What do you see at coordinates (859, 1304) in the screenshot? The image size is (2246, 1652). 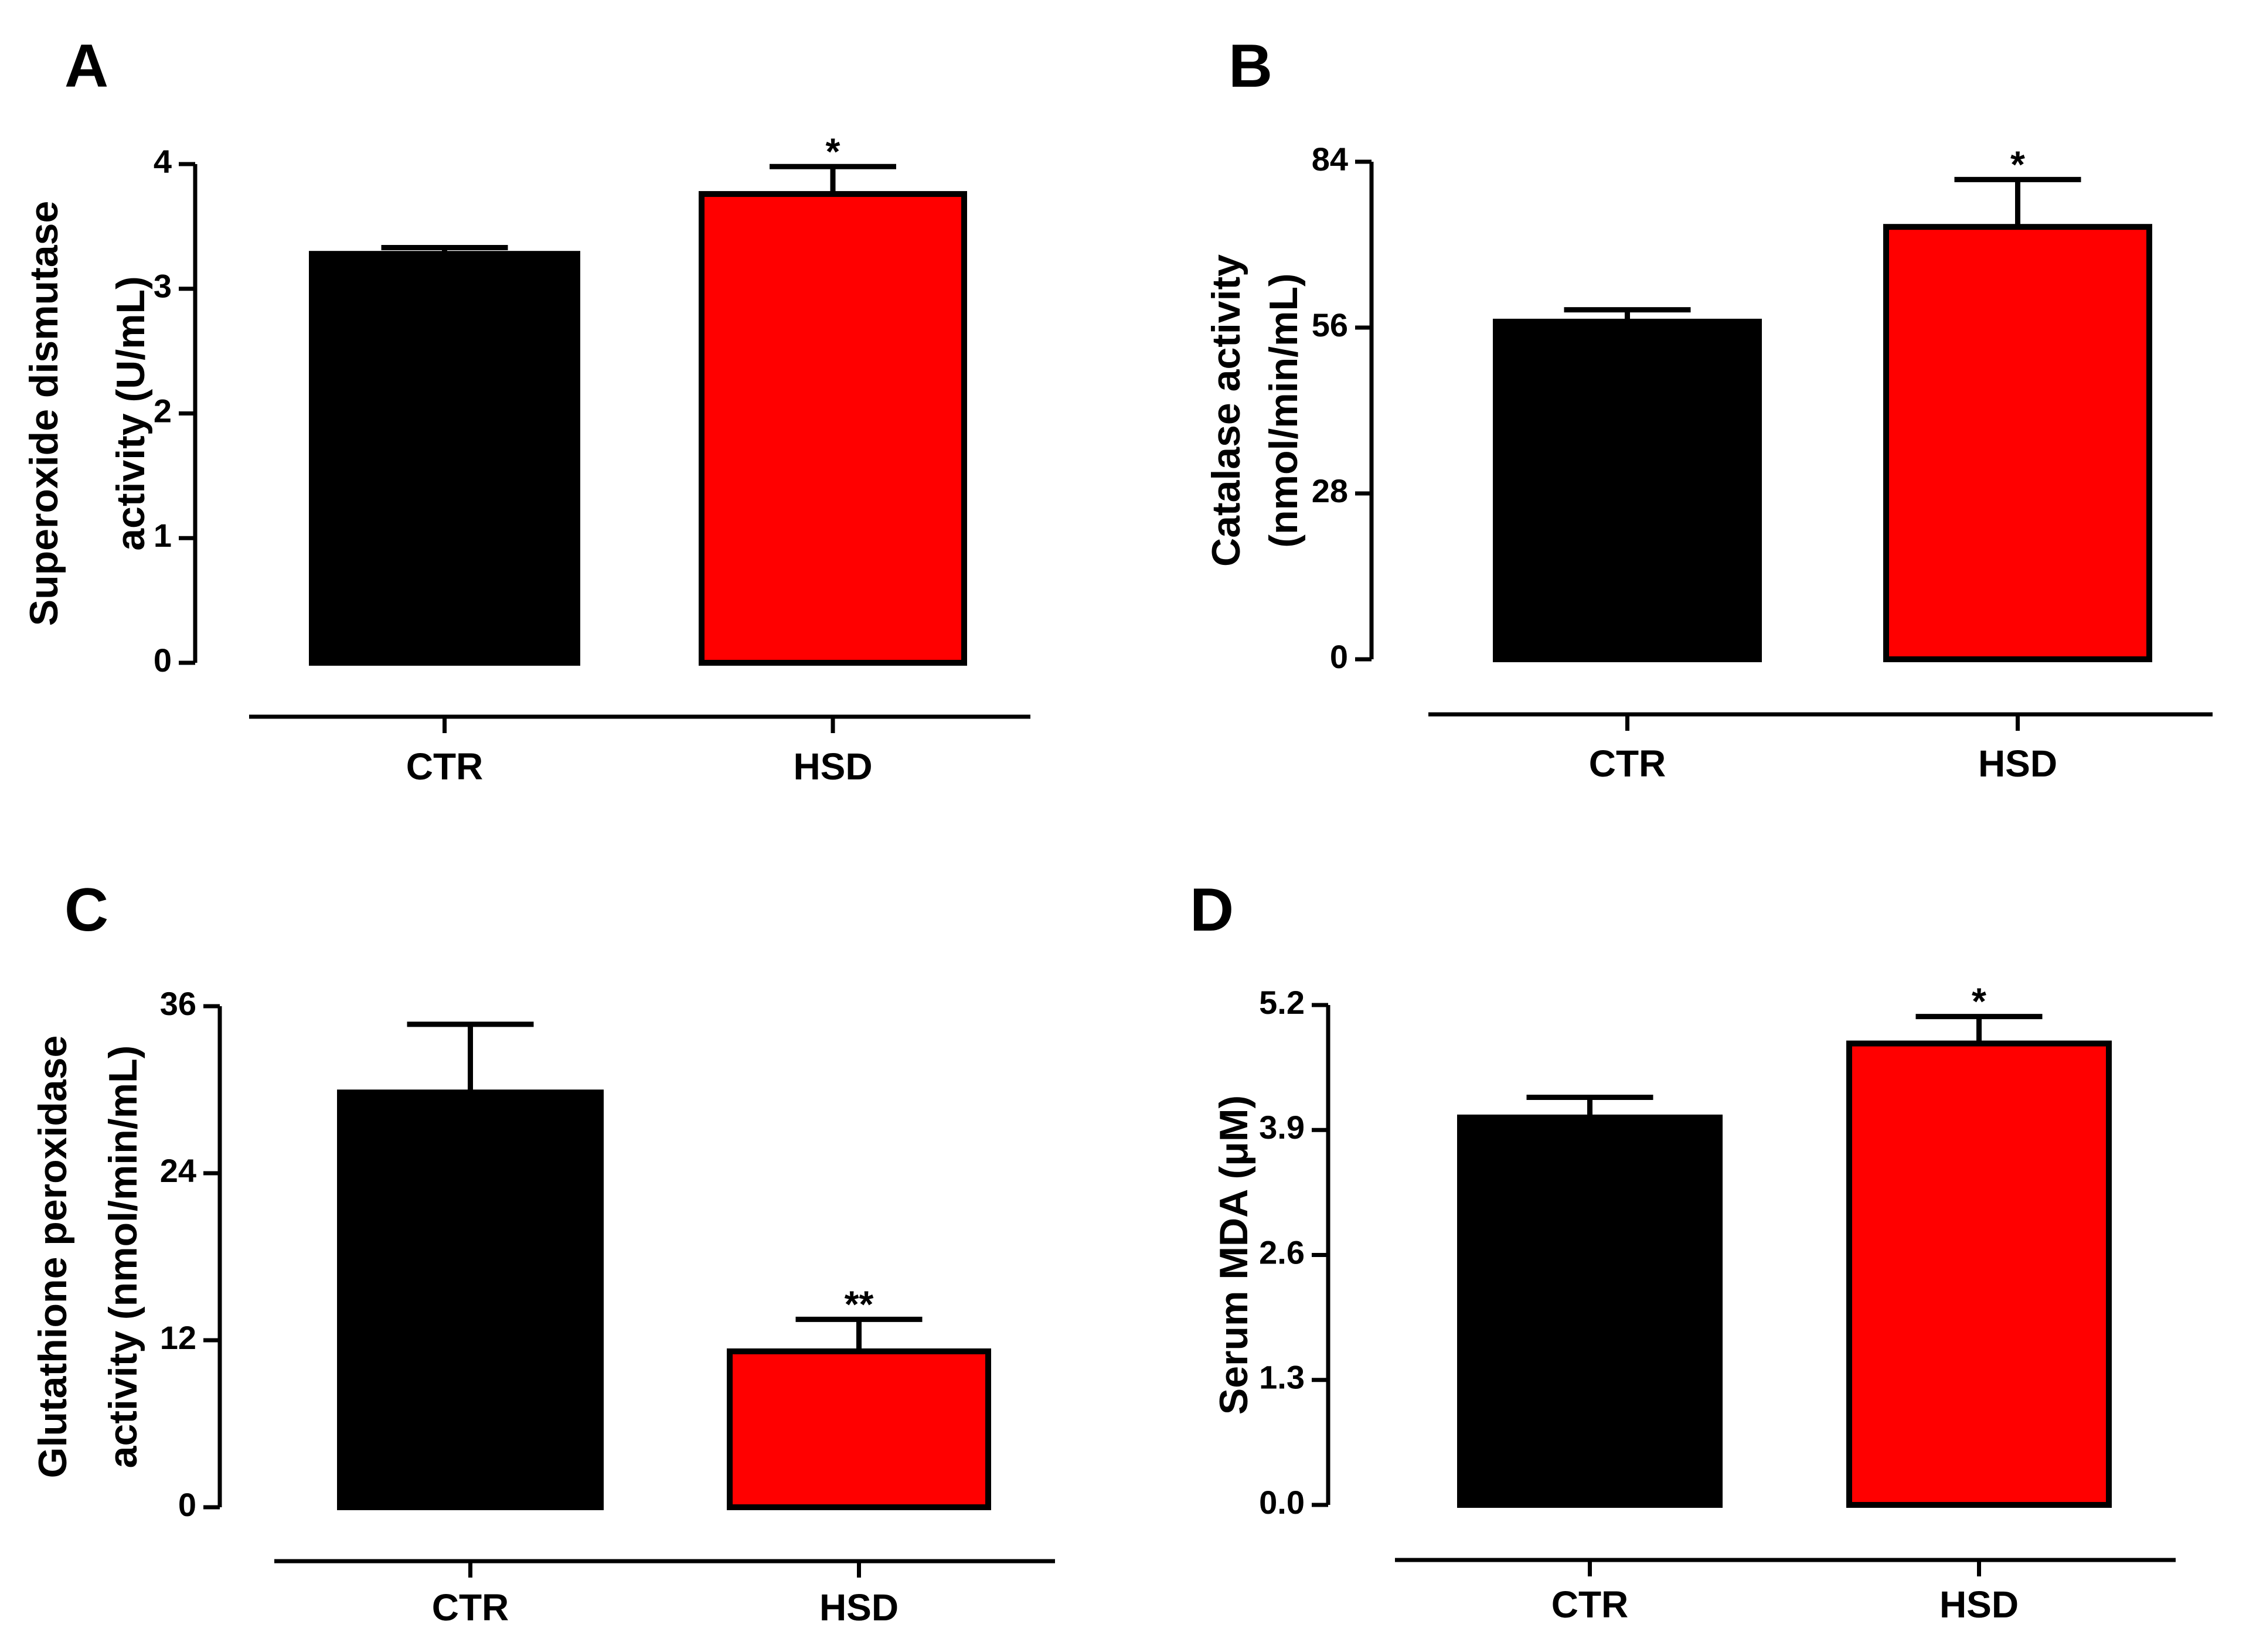 I see `significance-marker: **` at bounding box center [859, 1304].